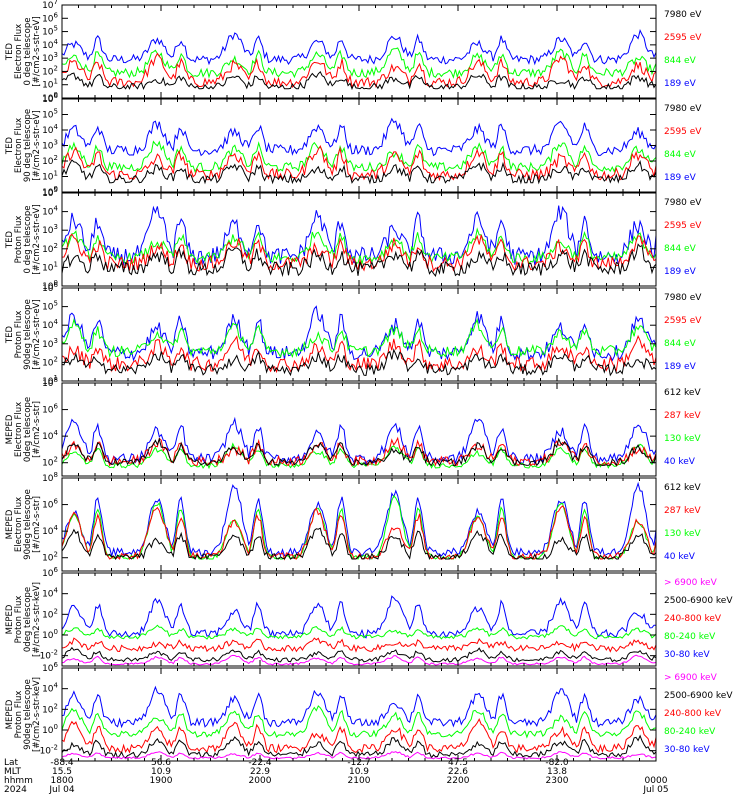 The width and height of the screenshot is (750, 800). What do you see at coordinates (691, 678) in the screenshot?
I see `legend-entry: > 6900 keV` at bounding box center [691, 678].